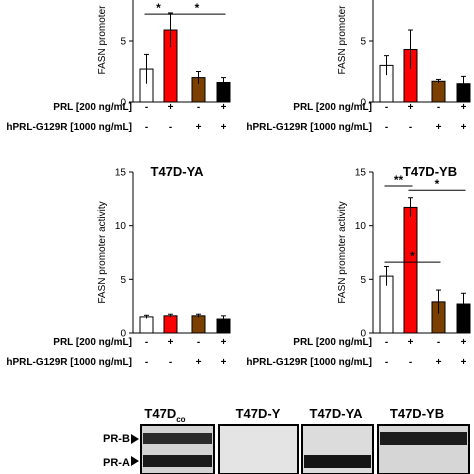  What do you see at coordinates (135, 439) in the screenshot?
I see `pr-b-arrow-icon` at bounding box center [135, 439].